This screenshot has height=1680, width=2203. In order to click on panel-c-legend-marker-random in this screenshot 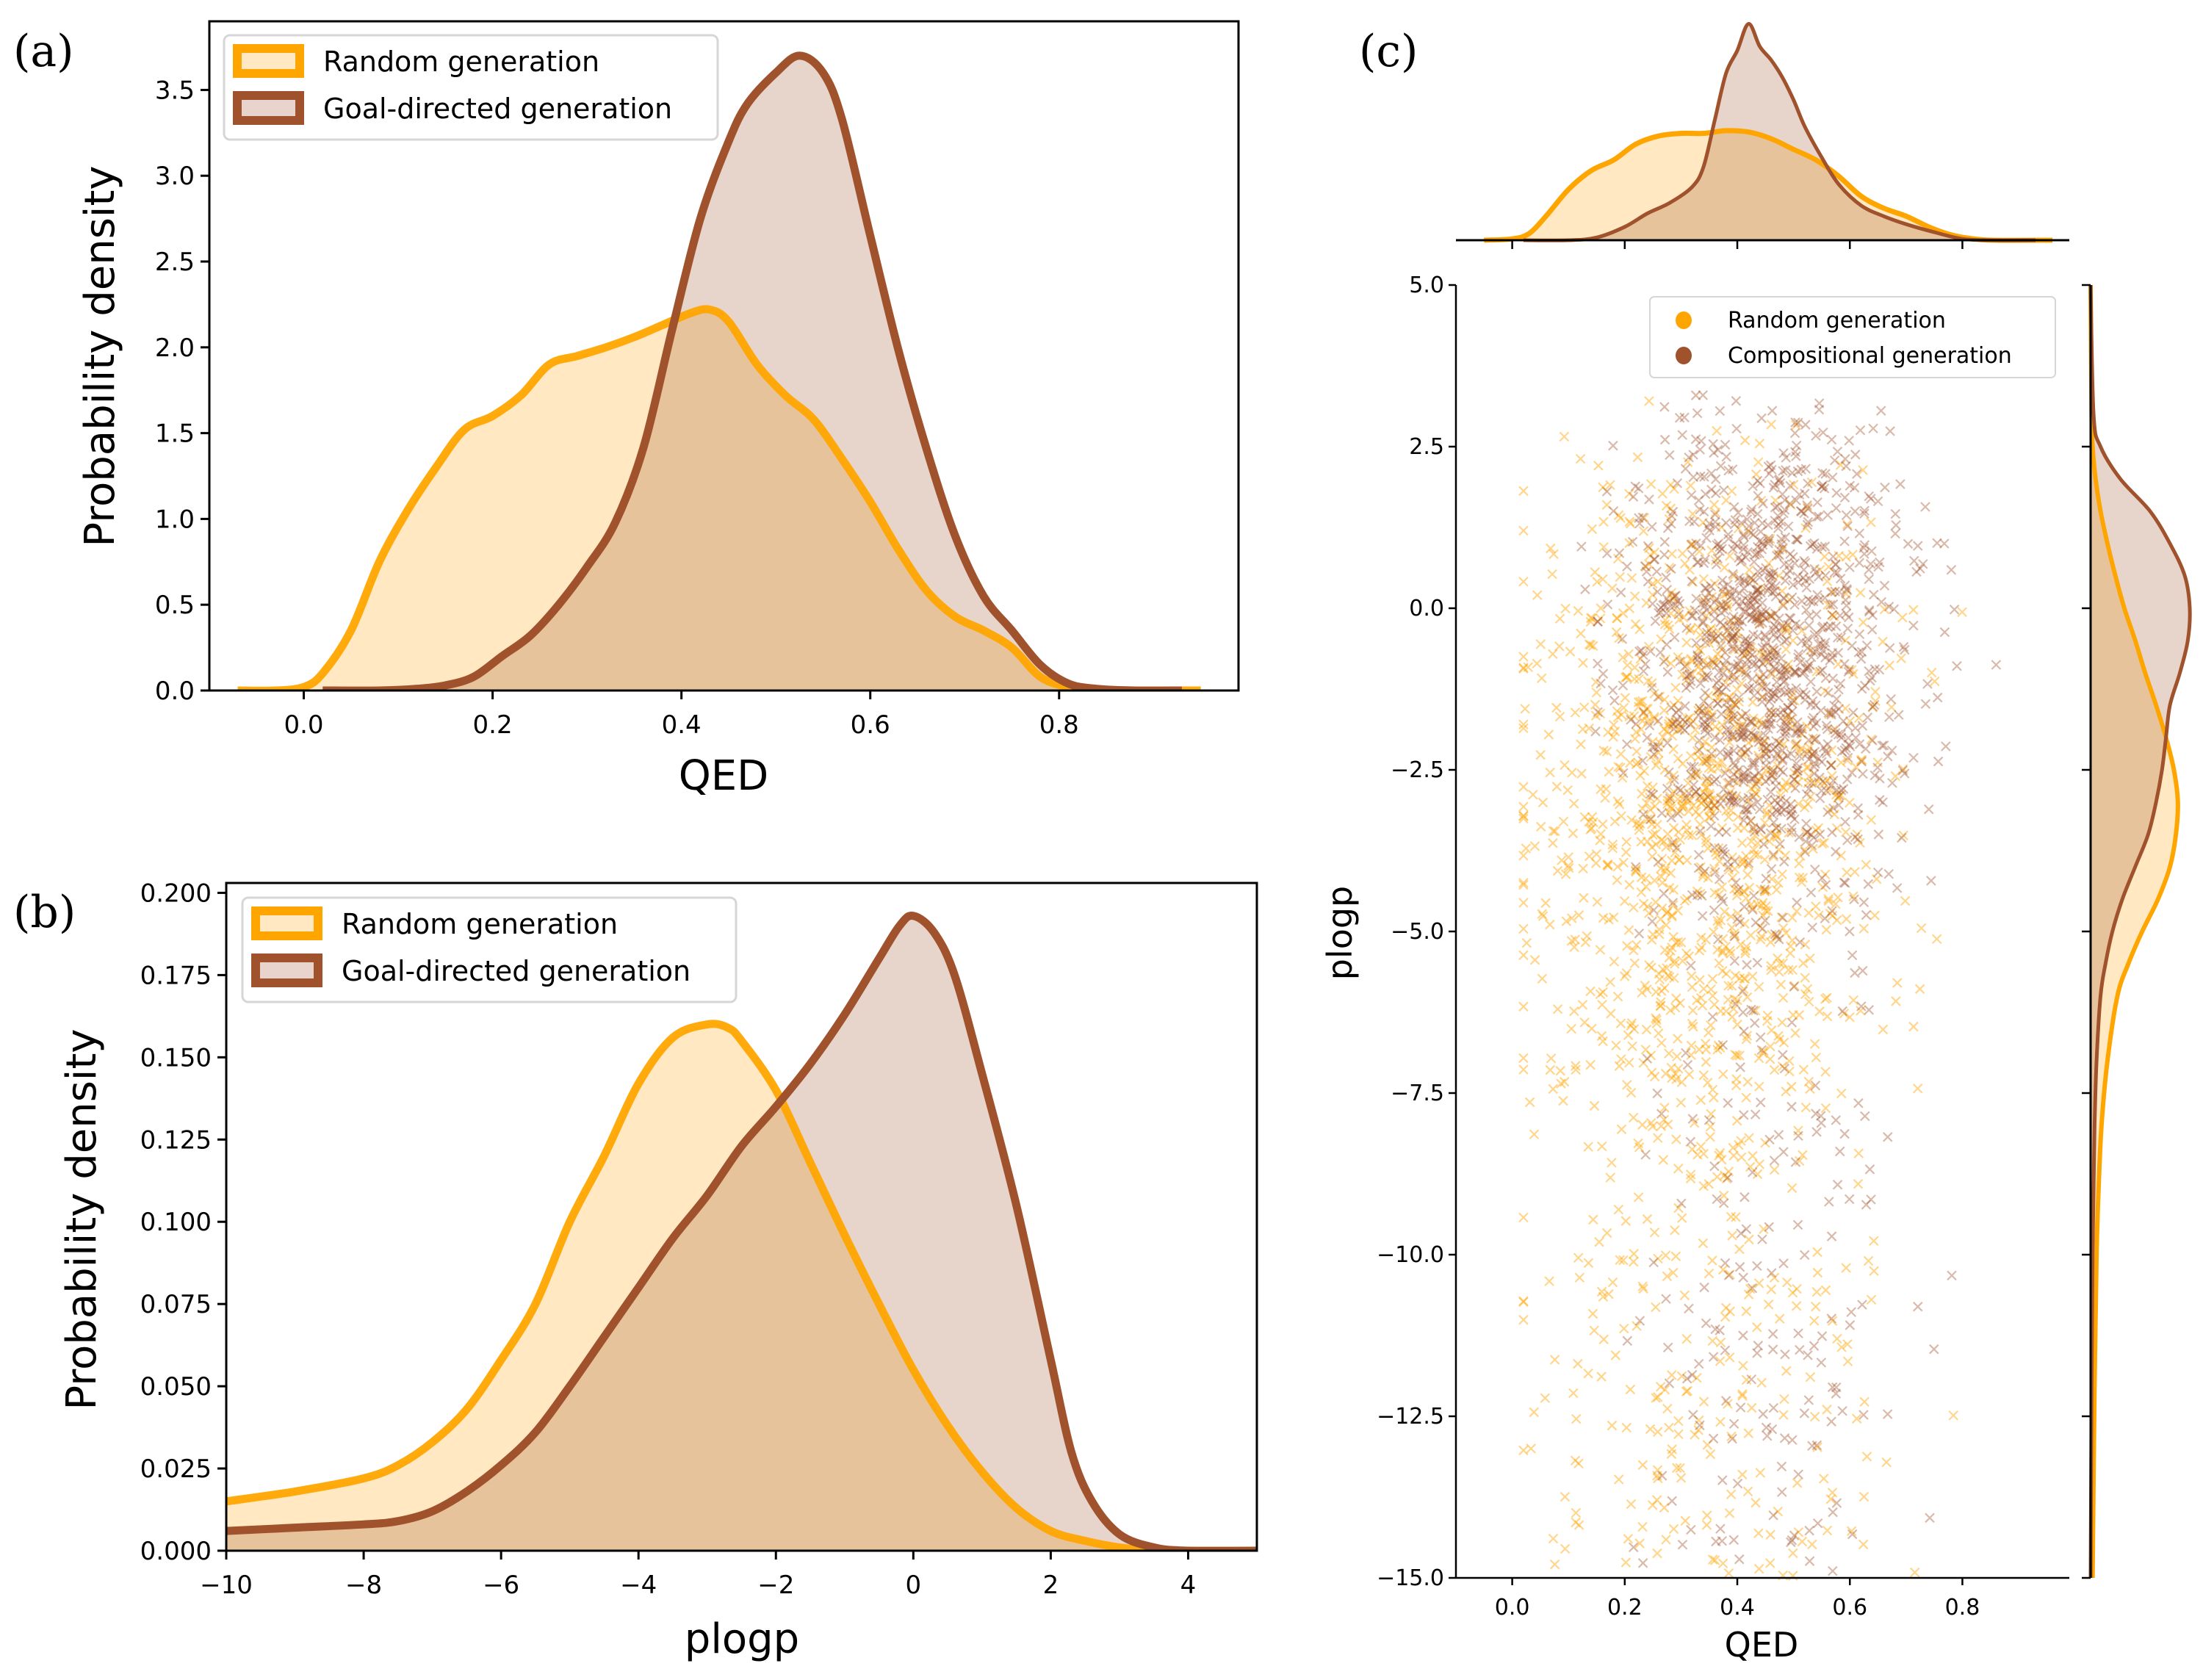, I will do `click(1684, 320)`.